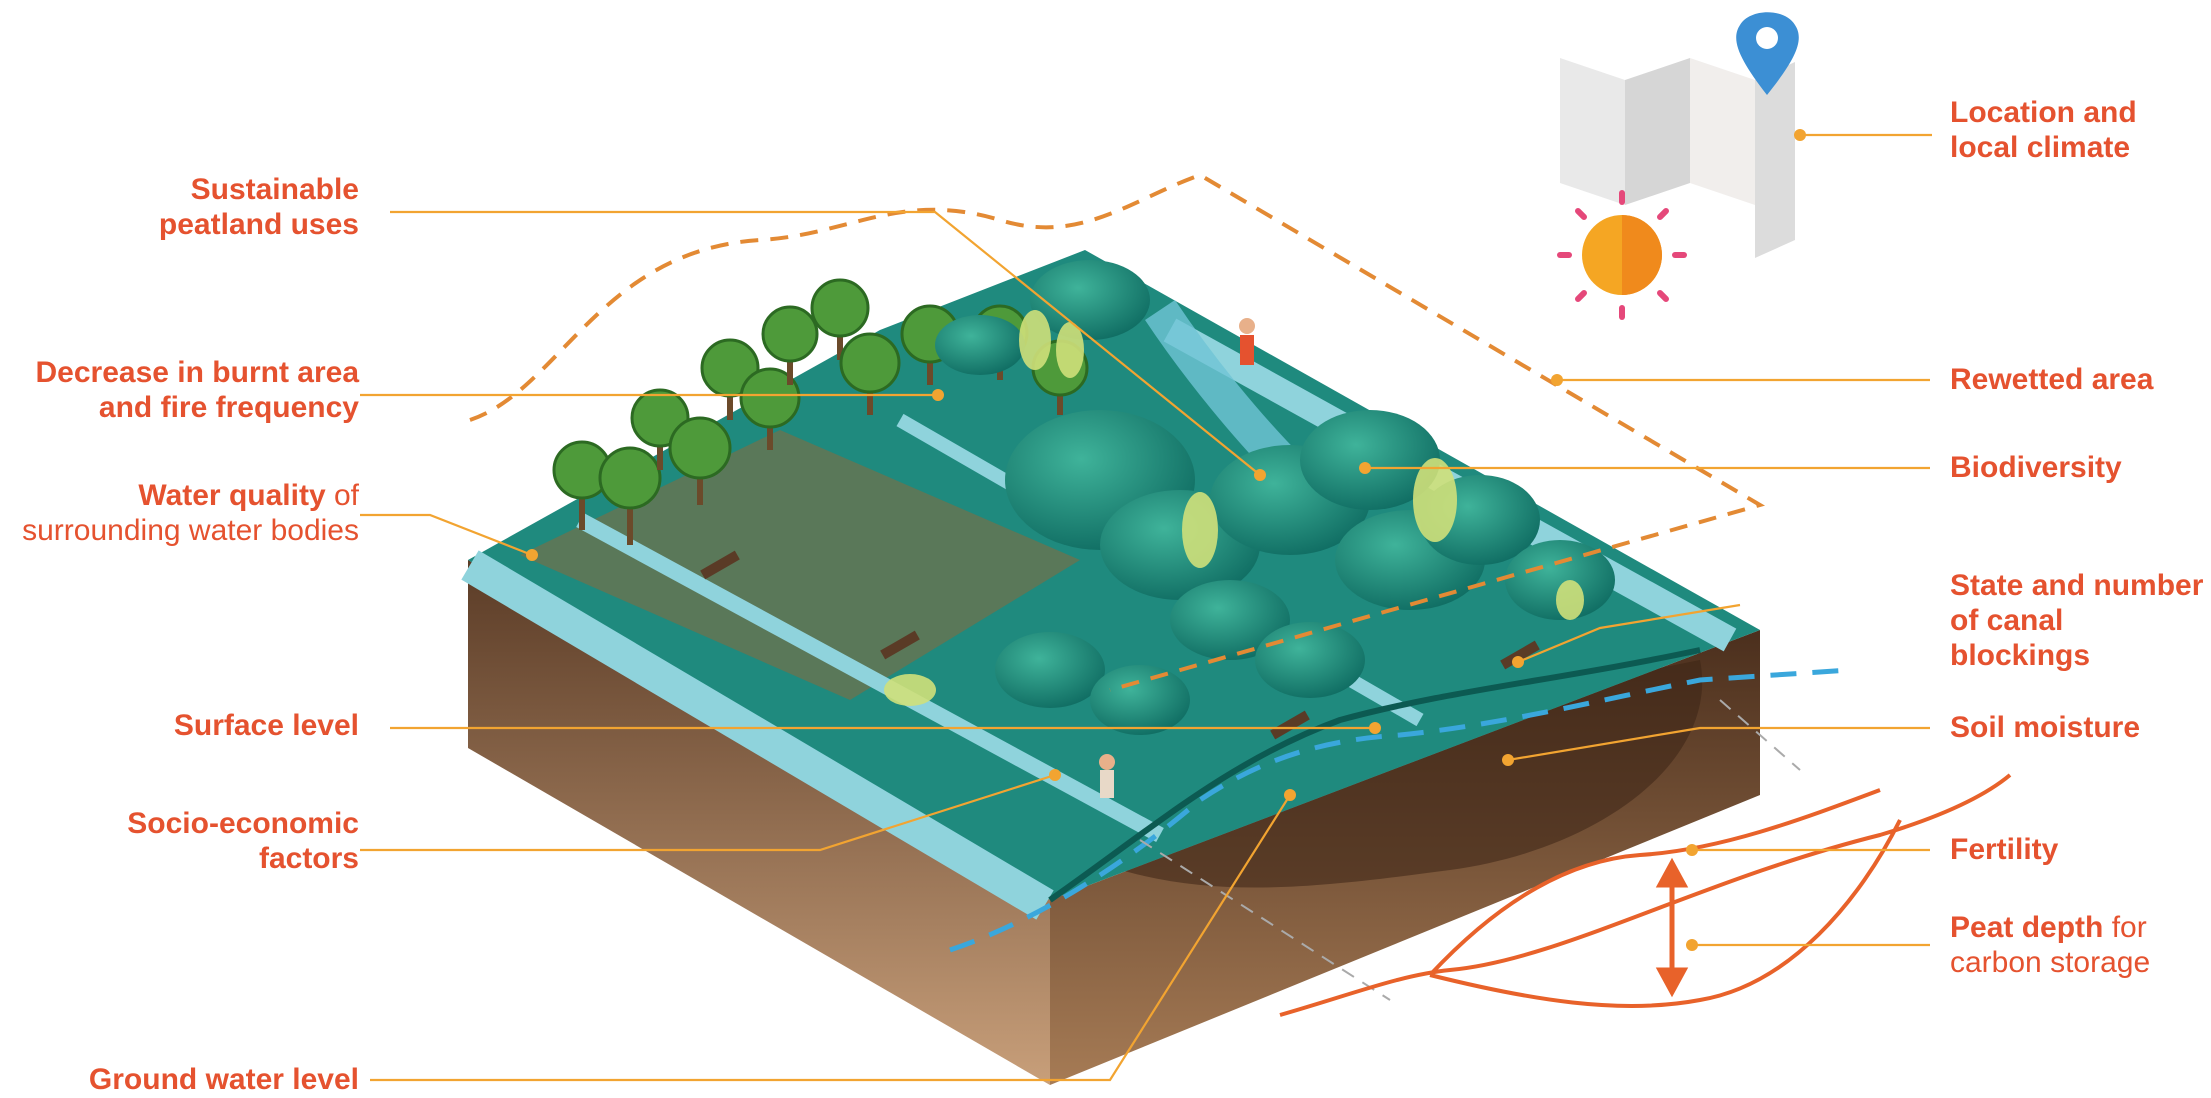 The height and width of the screenshot is (1098, 2211). Describe the element at coordinates (228, 407) in the screenshot. I see `label-burnt-line2: and fire frequency` at that location.